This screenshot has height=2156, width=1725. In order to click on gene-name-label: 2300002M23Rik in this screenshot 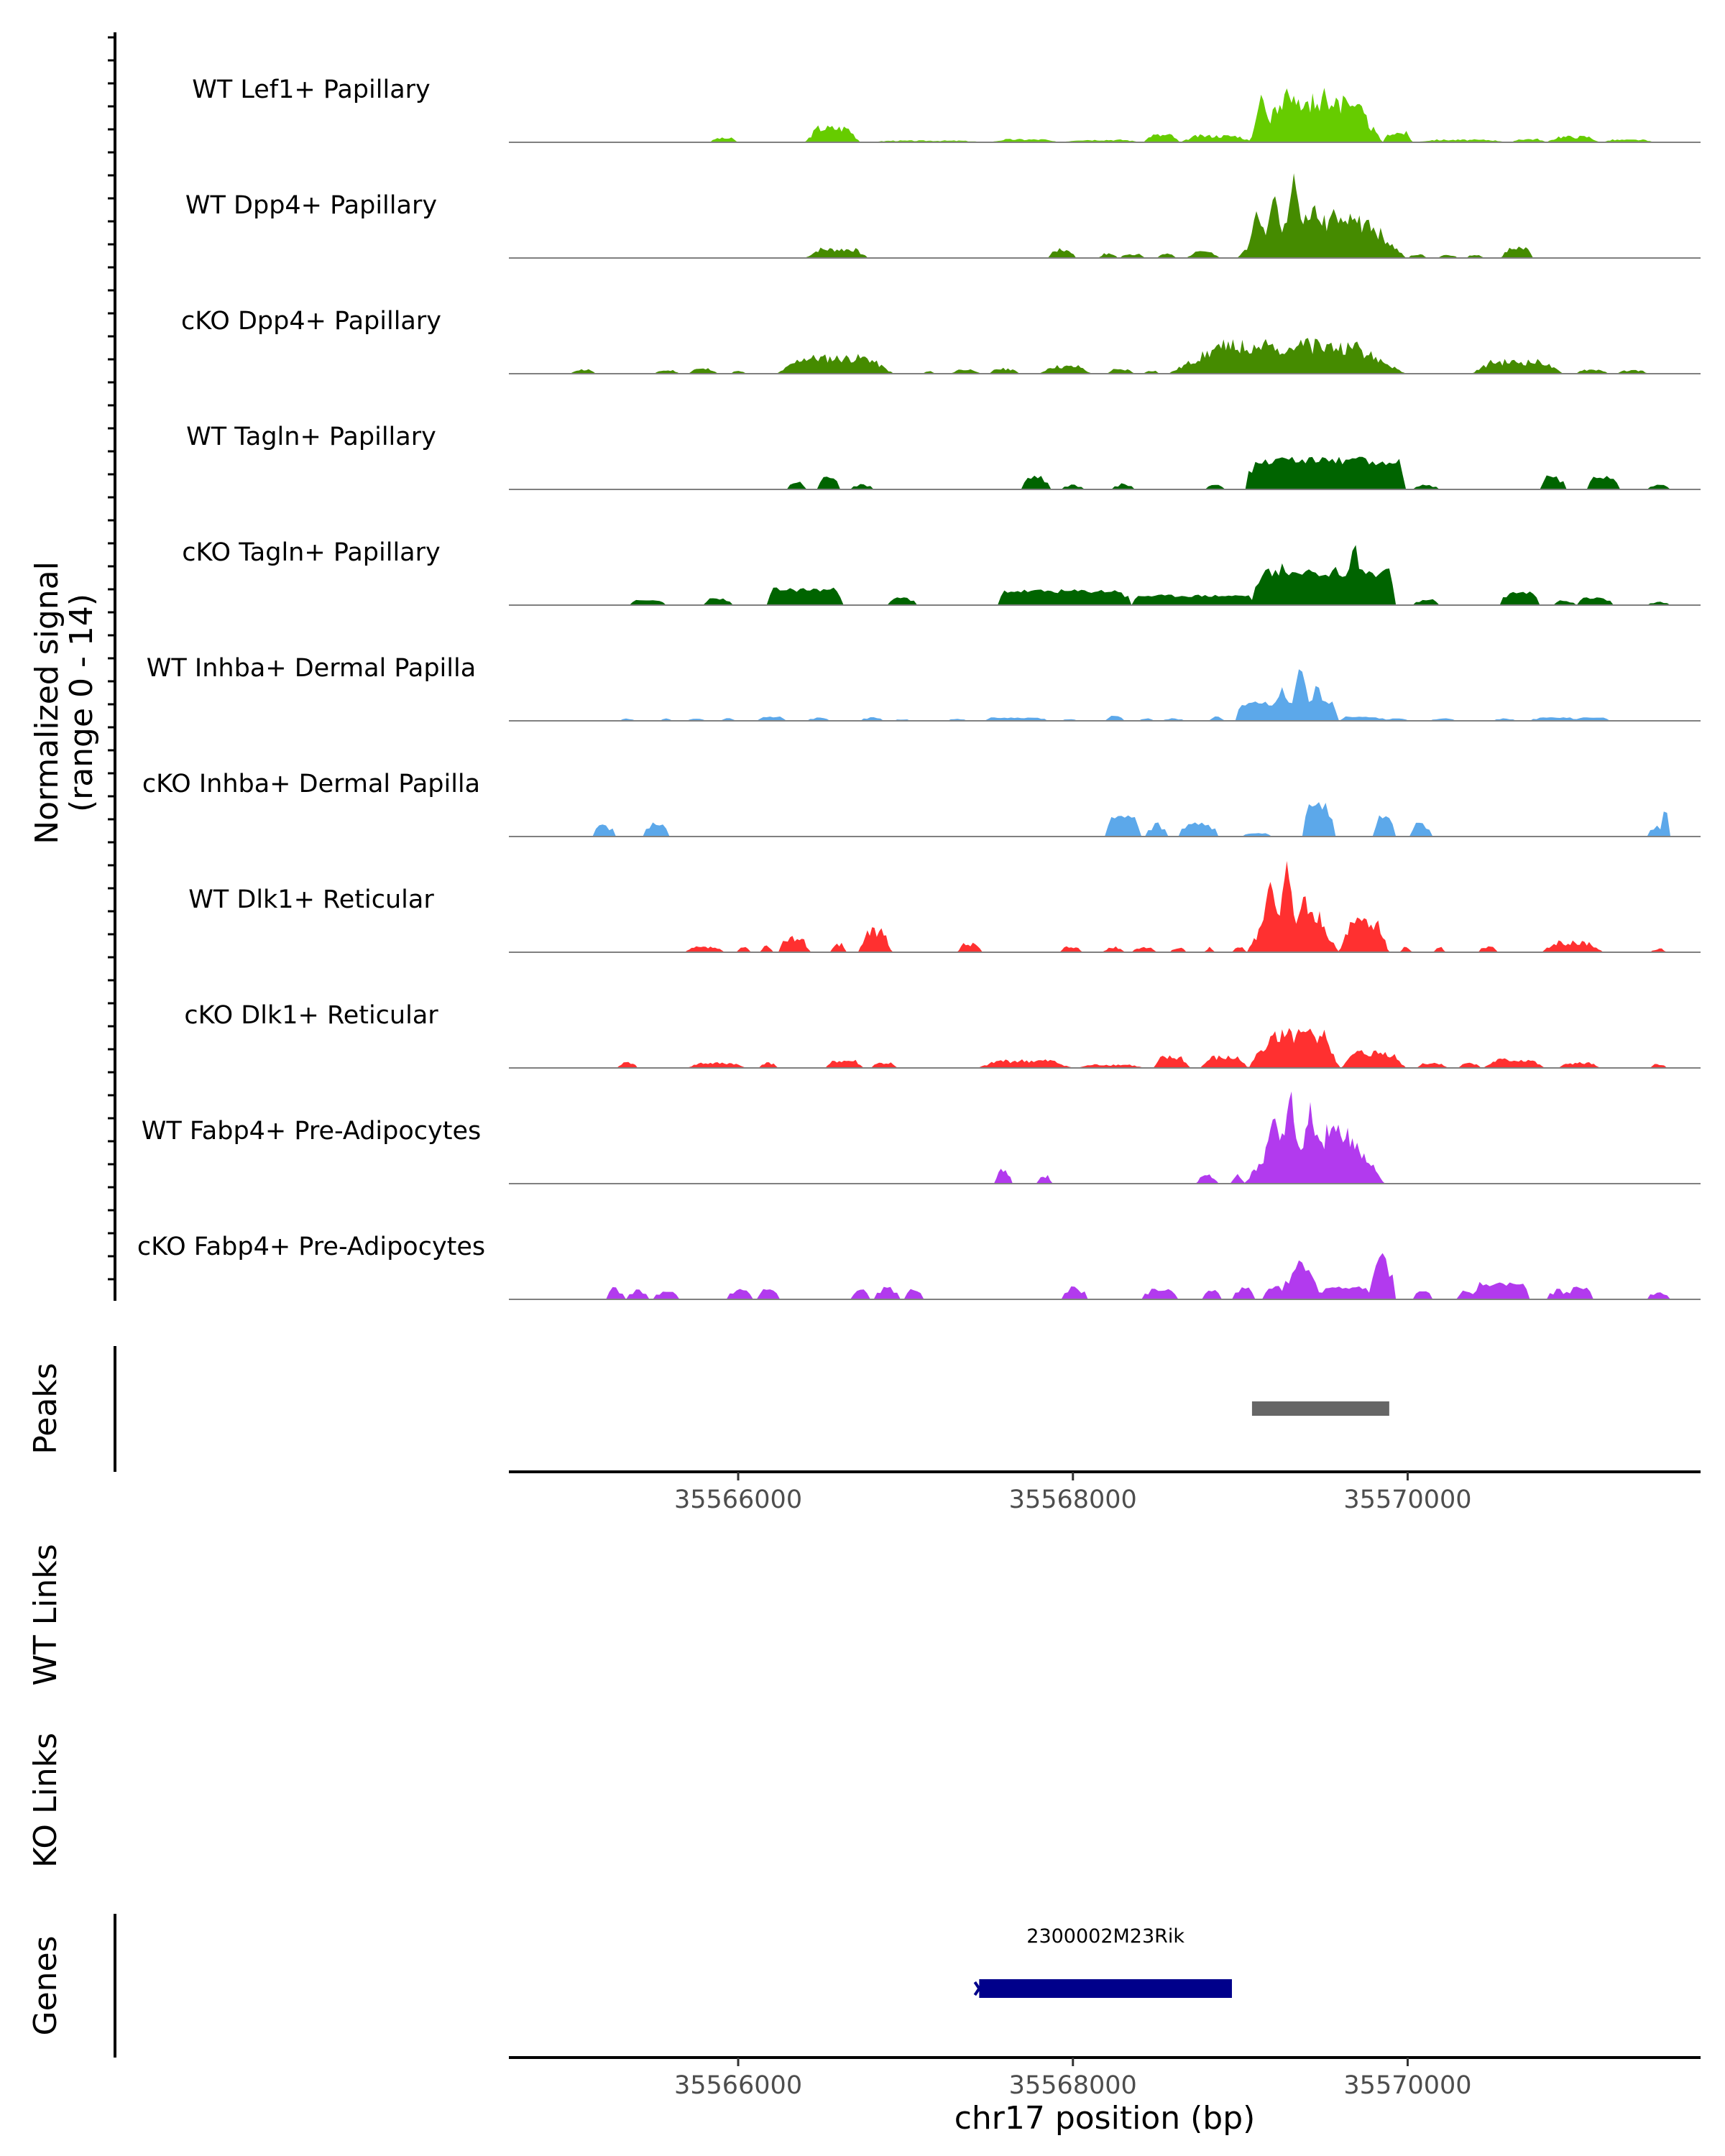, I will do `click(1105, 1937)`.